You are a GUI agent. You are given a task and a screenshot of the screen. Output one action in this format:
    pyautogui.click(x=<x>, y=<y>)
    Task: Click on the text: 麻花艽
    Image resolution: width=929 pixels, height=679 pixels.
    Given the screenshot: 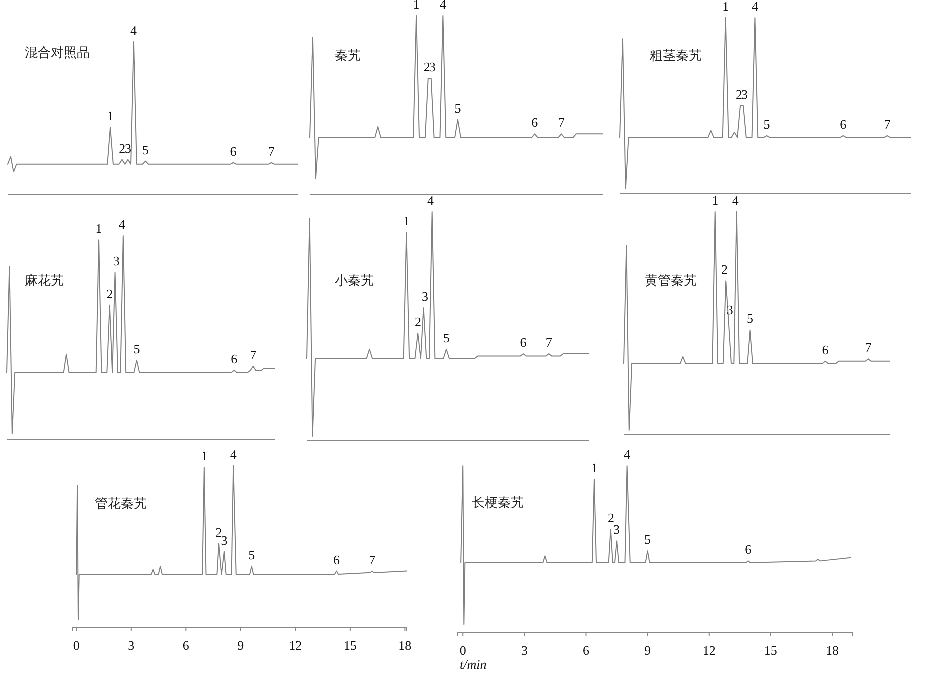 What is the action you would take?
    pyautogui.click(x=44, y=281)
    